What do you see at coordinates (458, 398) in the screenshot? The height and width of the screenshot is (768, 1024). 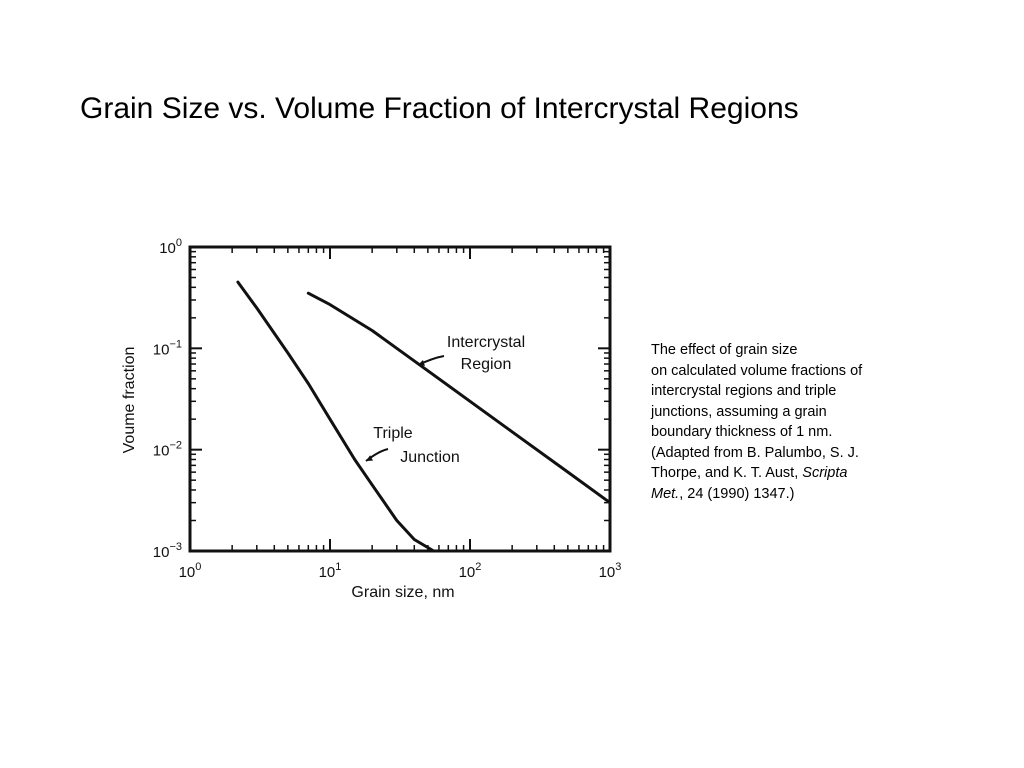 I see `series-line-intercrystal-region` at bounding box center [458, 398].